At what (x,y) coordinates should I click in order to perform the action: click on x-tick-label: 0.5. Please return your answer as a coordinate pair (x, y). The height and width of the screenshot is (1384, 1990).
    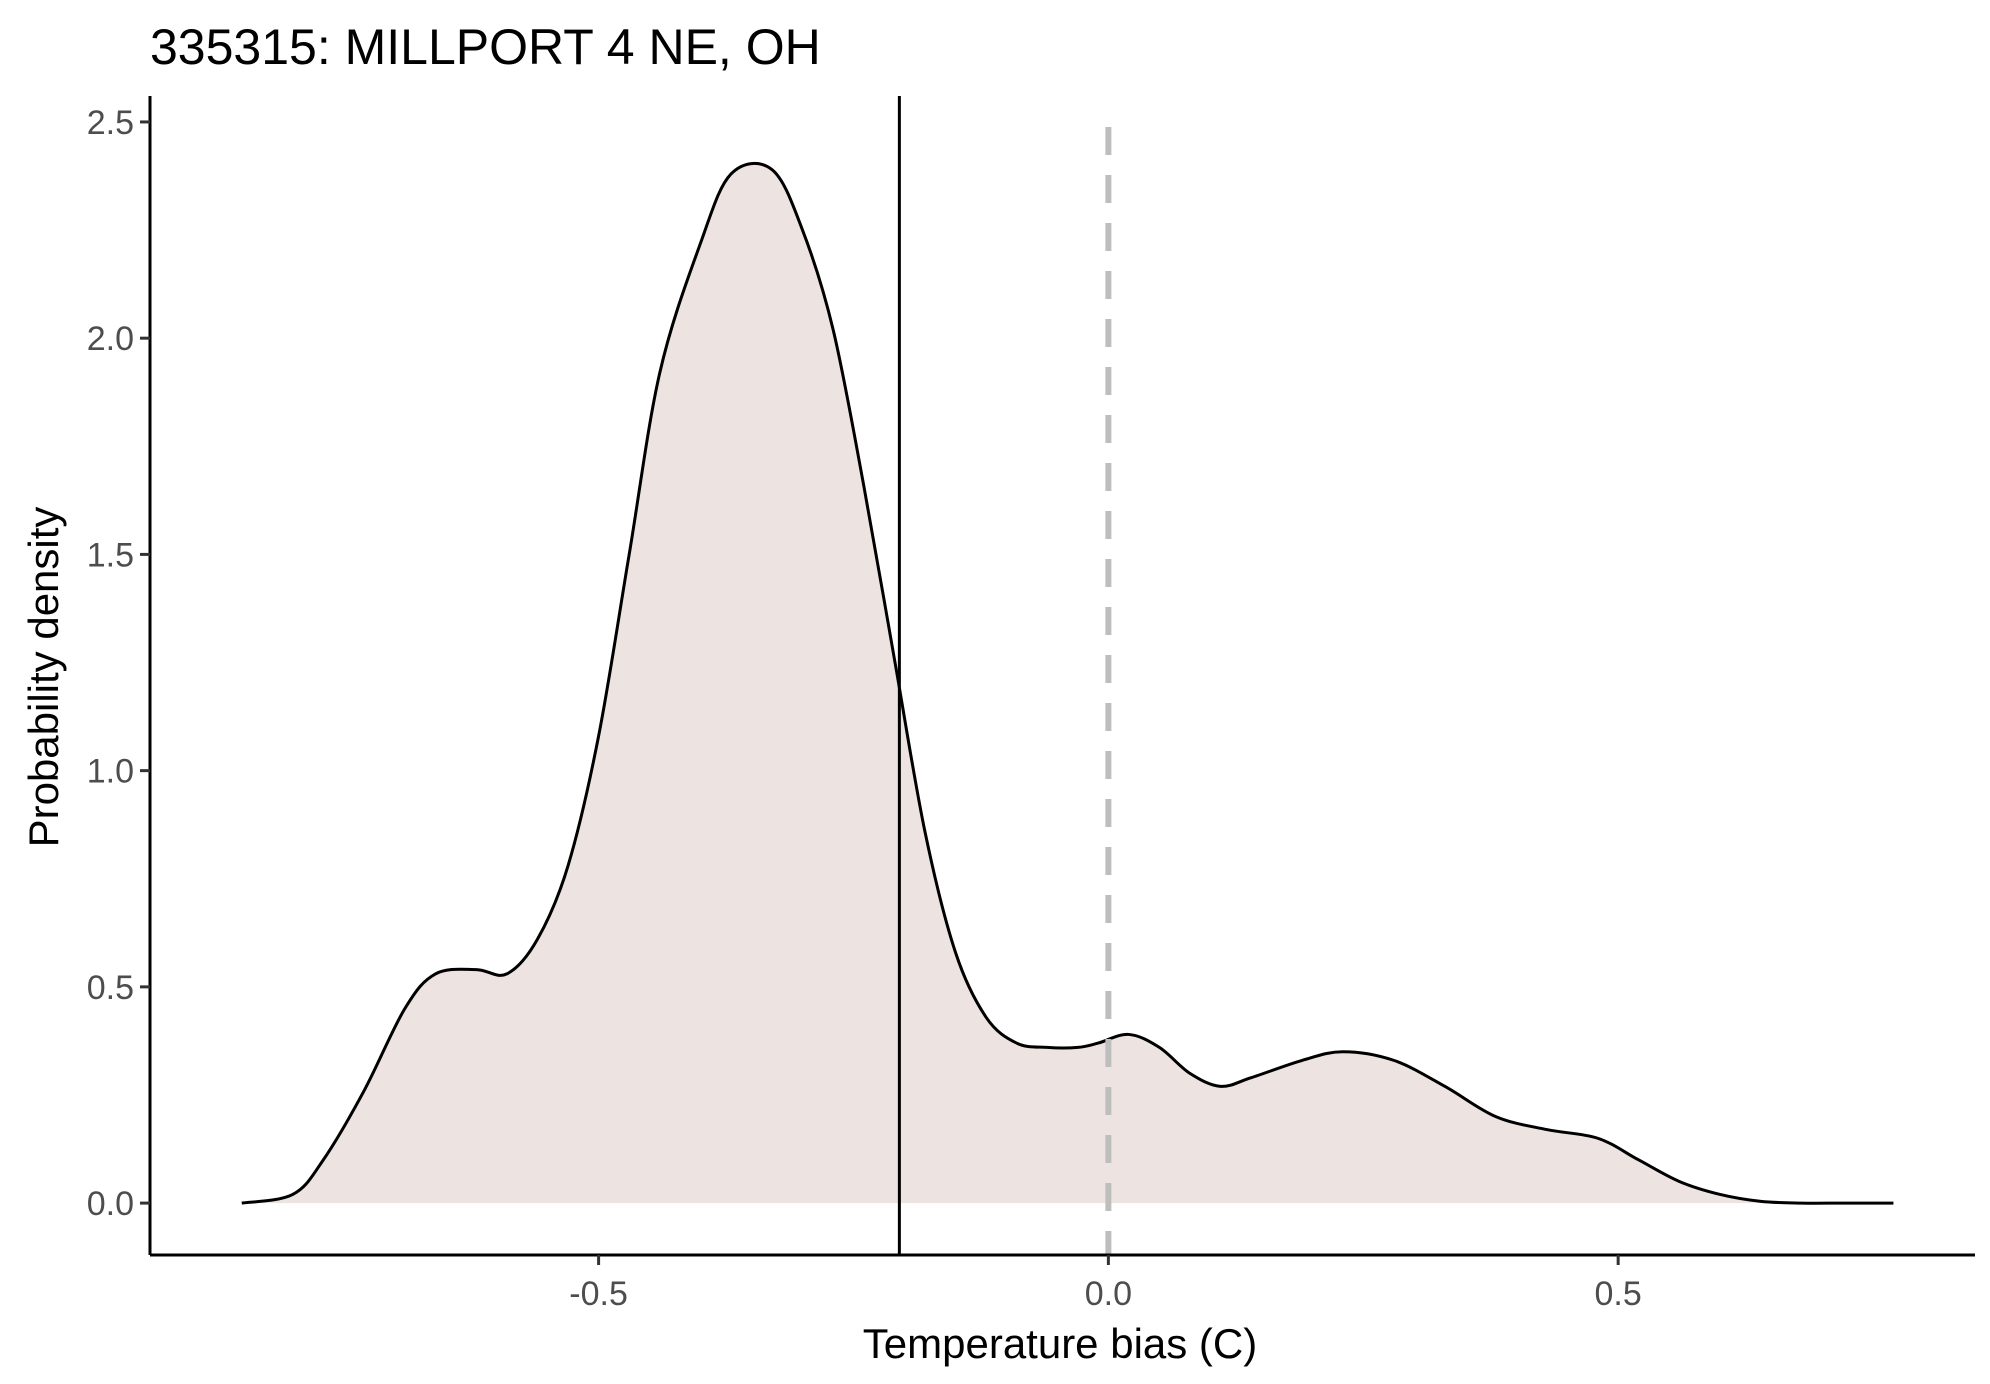
    Looking at the image, I should click on (1618, 1294).